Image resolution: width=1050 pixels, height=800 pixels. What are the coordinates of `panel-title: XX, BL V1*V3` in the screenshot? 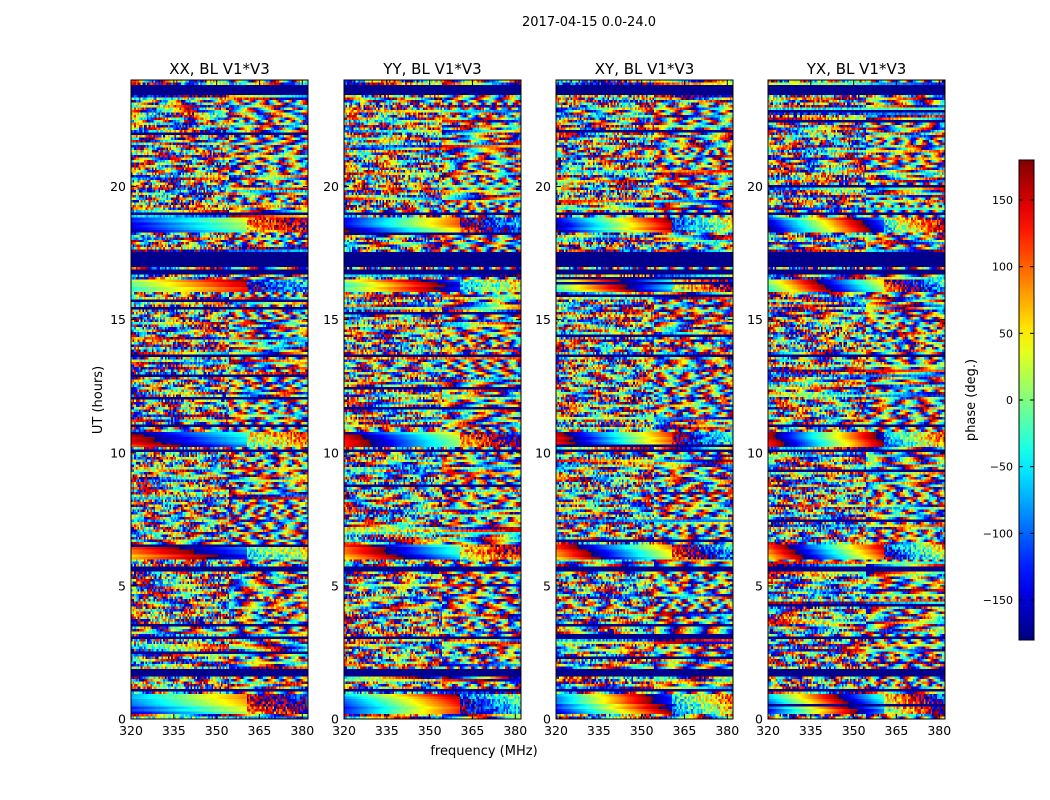 It's located at (219, 69).